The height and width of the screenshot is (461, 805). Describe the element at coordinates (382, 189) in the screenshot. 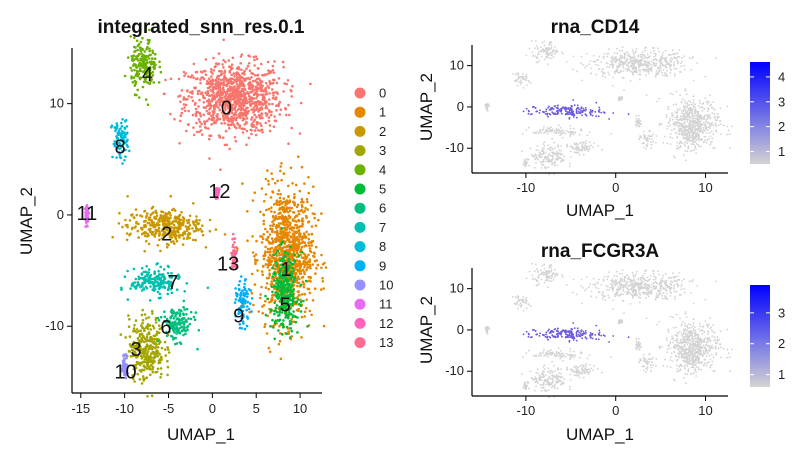

I see `legend-label-5: 5` at that location.